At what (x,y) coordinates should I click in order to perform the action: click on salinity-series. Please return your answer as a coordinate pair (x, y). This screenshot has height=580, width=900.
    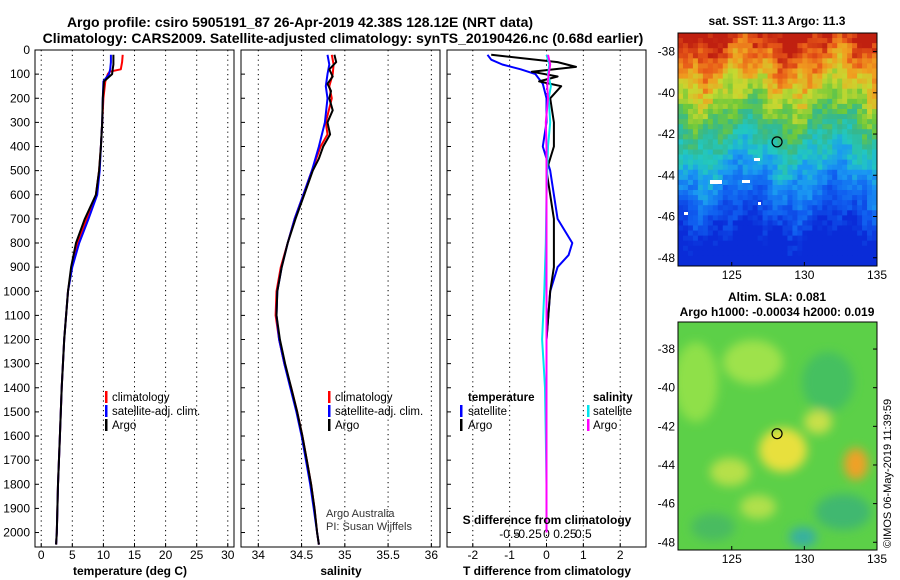
    Looking at the image, I should click on (306, 299).